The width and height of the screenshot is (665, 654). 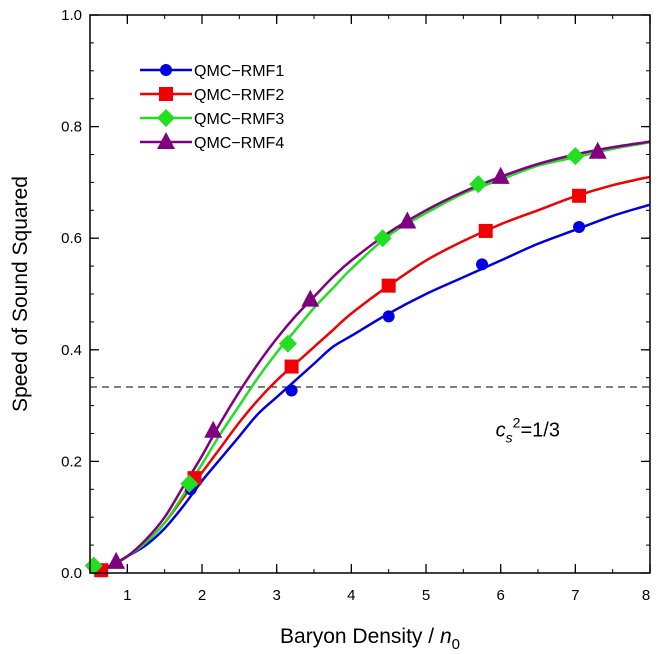 What do you see at coordinates (239, 71) in the screenshot?
I see `legend-label: QMC−RMF1` at bounding box center [239, 71].